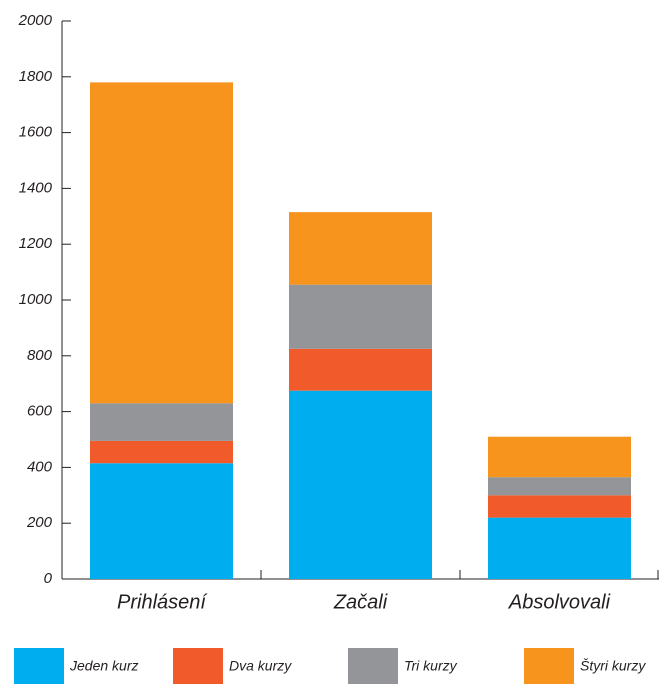 The height and width of the screenshot is (686, 659). Describe the element at coordinates (40, 355) in the screenshot. I see `y-tick-label: 800` at that location.